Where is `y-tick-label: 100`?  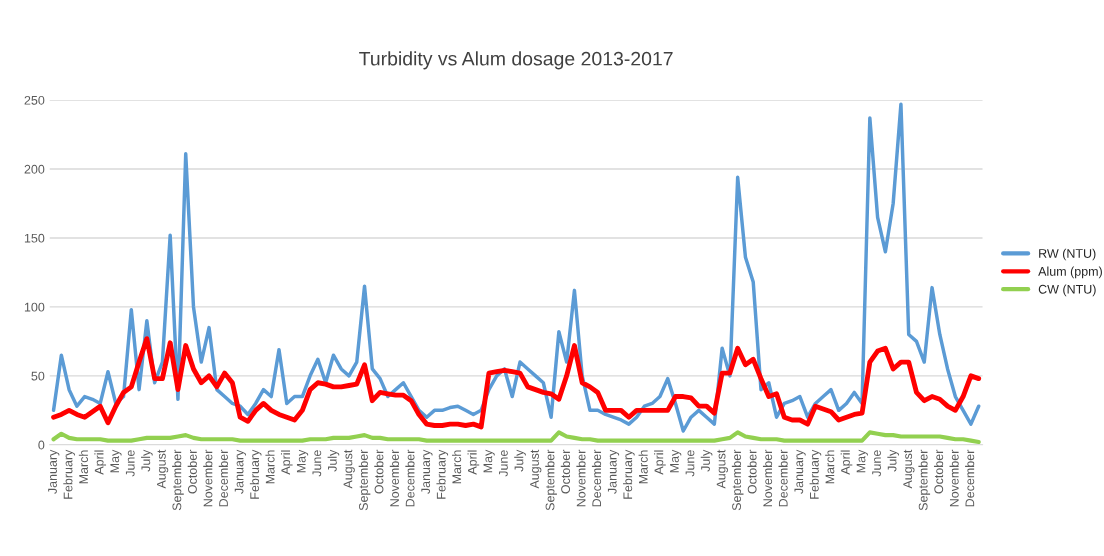
y-tick-label: 100 is located at coordinates (34, 307).